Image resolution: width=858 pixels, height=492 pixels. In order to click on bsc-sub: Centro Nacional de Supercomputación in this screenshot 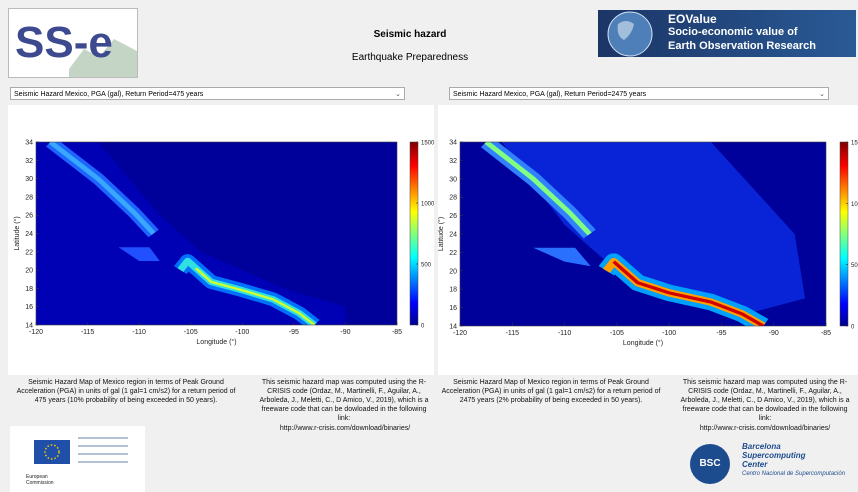, I will do `click(794, 474)`.